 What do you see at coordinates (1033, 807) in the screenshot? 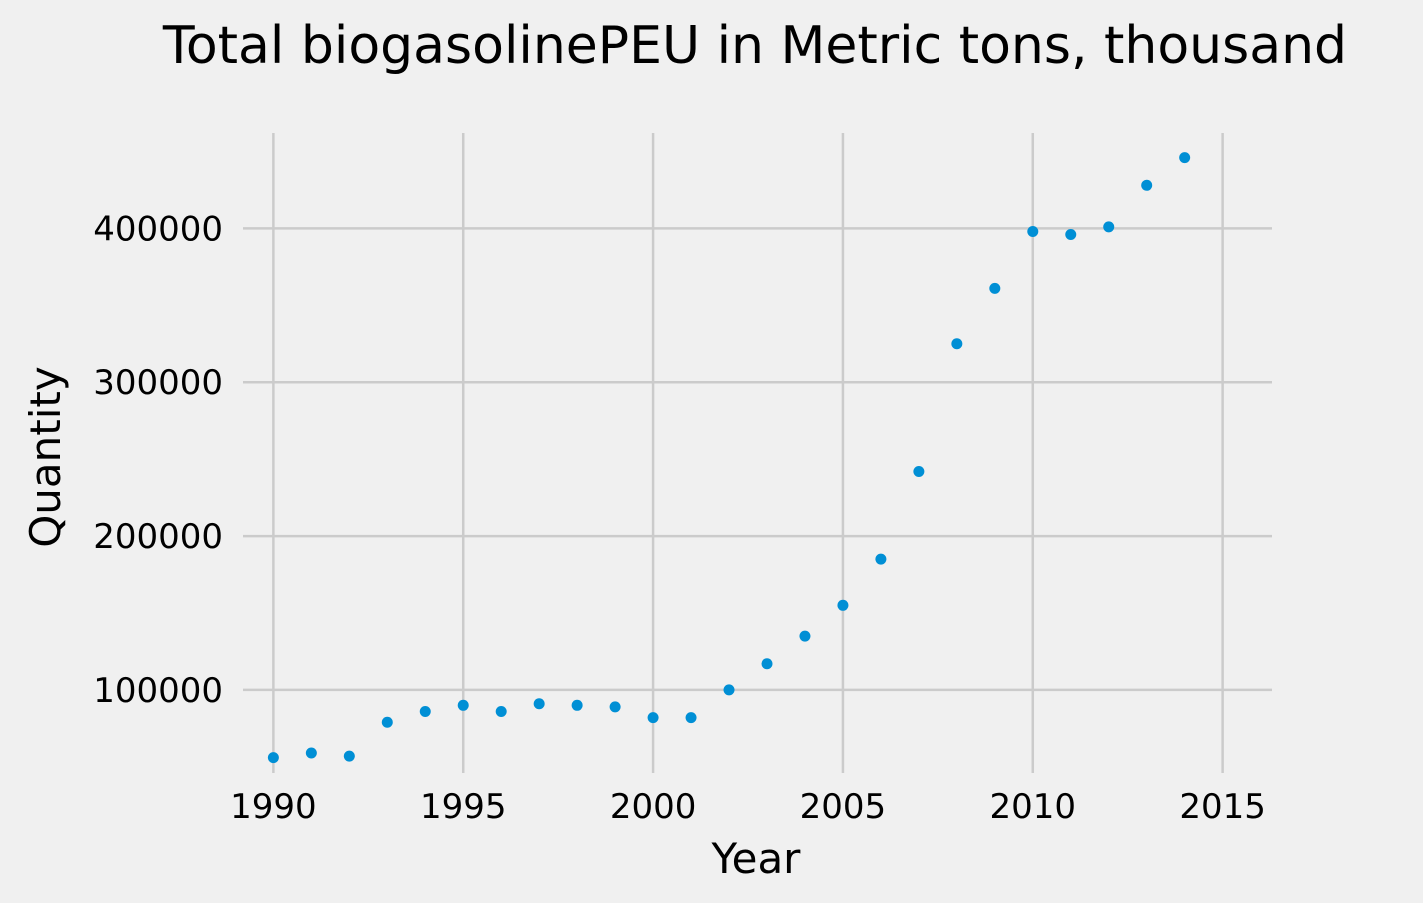
I see `x-tick-label: 2010` at bounding box center [1033, 807].